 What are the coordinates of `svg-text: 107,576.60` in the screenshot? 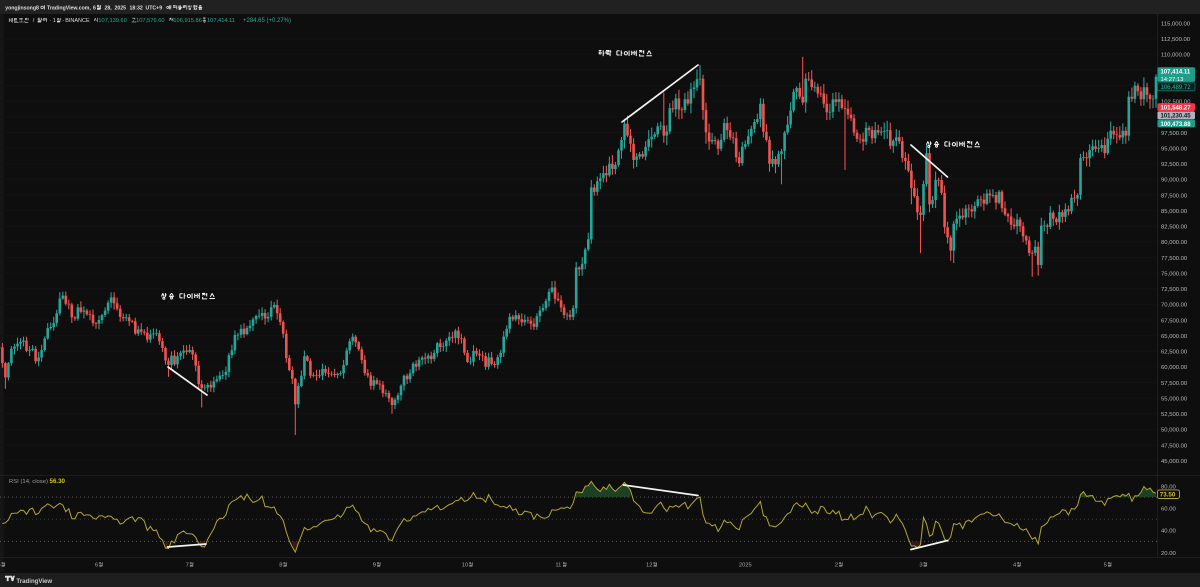 It's located at (150, 21).